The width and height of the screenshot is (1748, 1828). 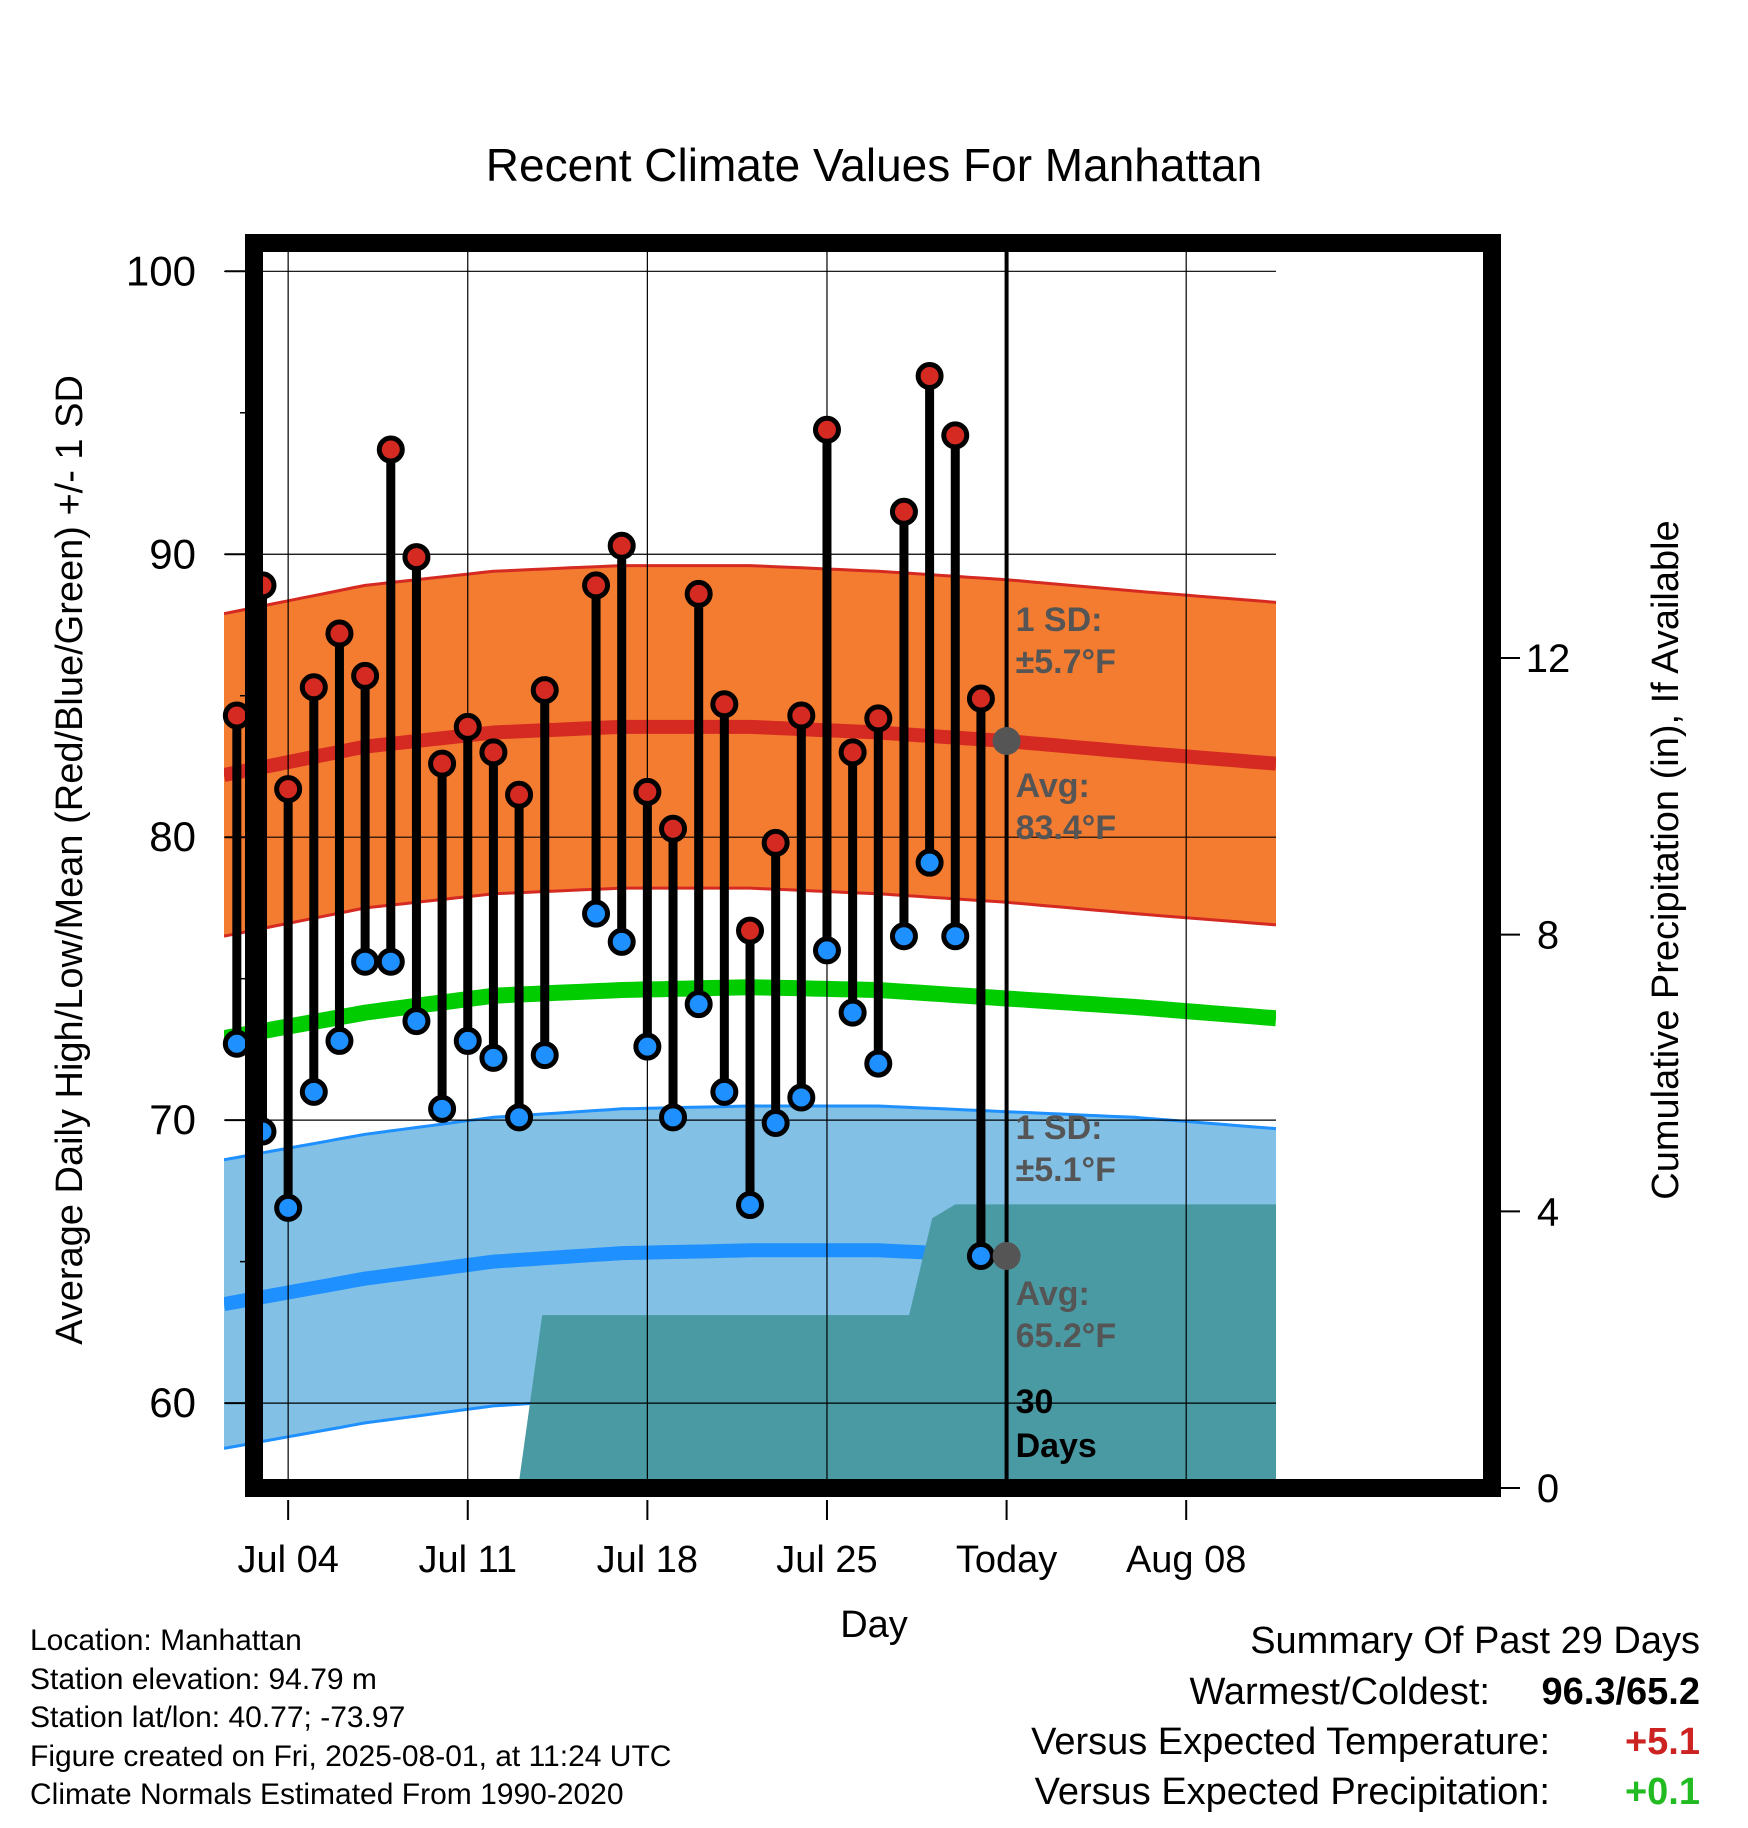 I want to click on y-tick-label: 80, so click(x=172, y=836).